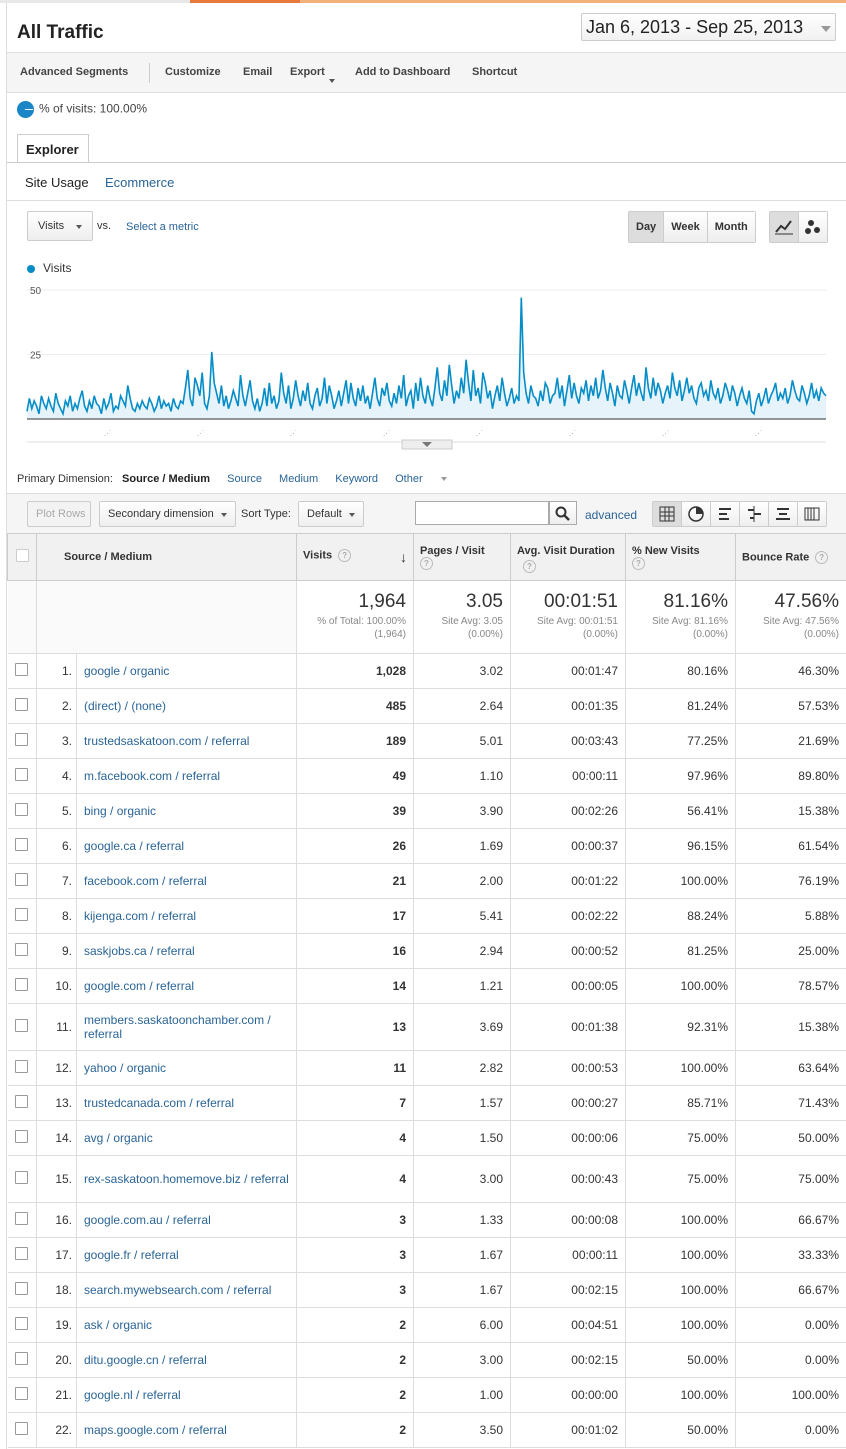 The image size is (846, 1449). What do you see at coordinates (294, 433) in the screenshot?
I see `x-tick-mark: .·˙` at bounding box center [294, 433].